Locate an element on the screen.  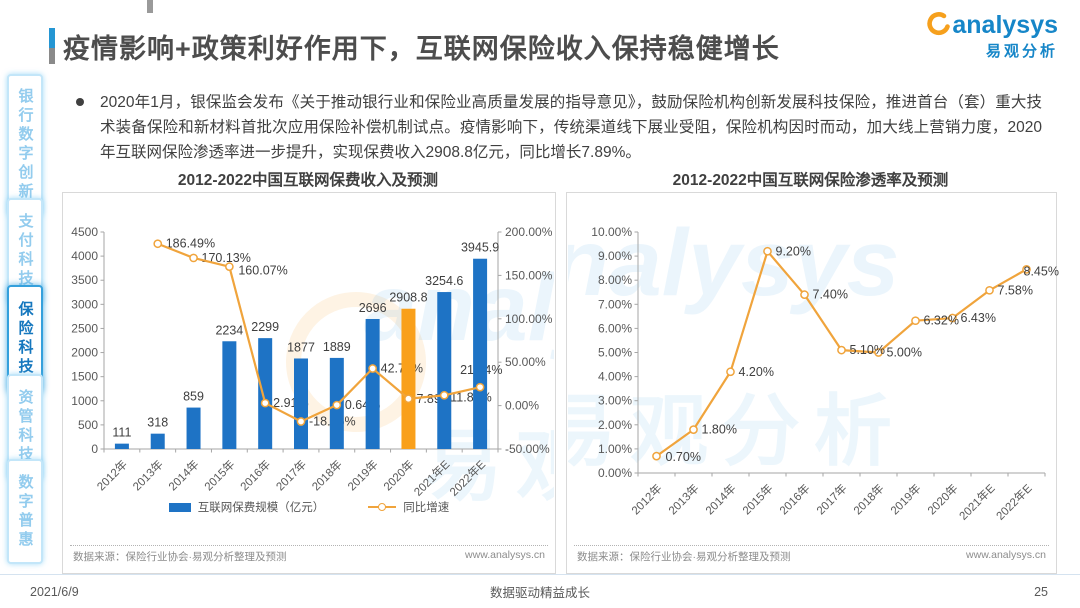
bar-swatch-icon is located at coordinates (179, 507).